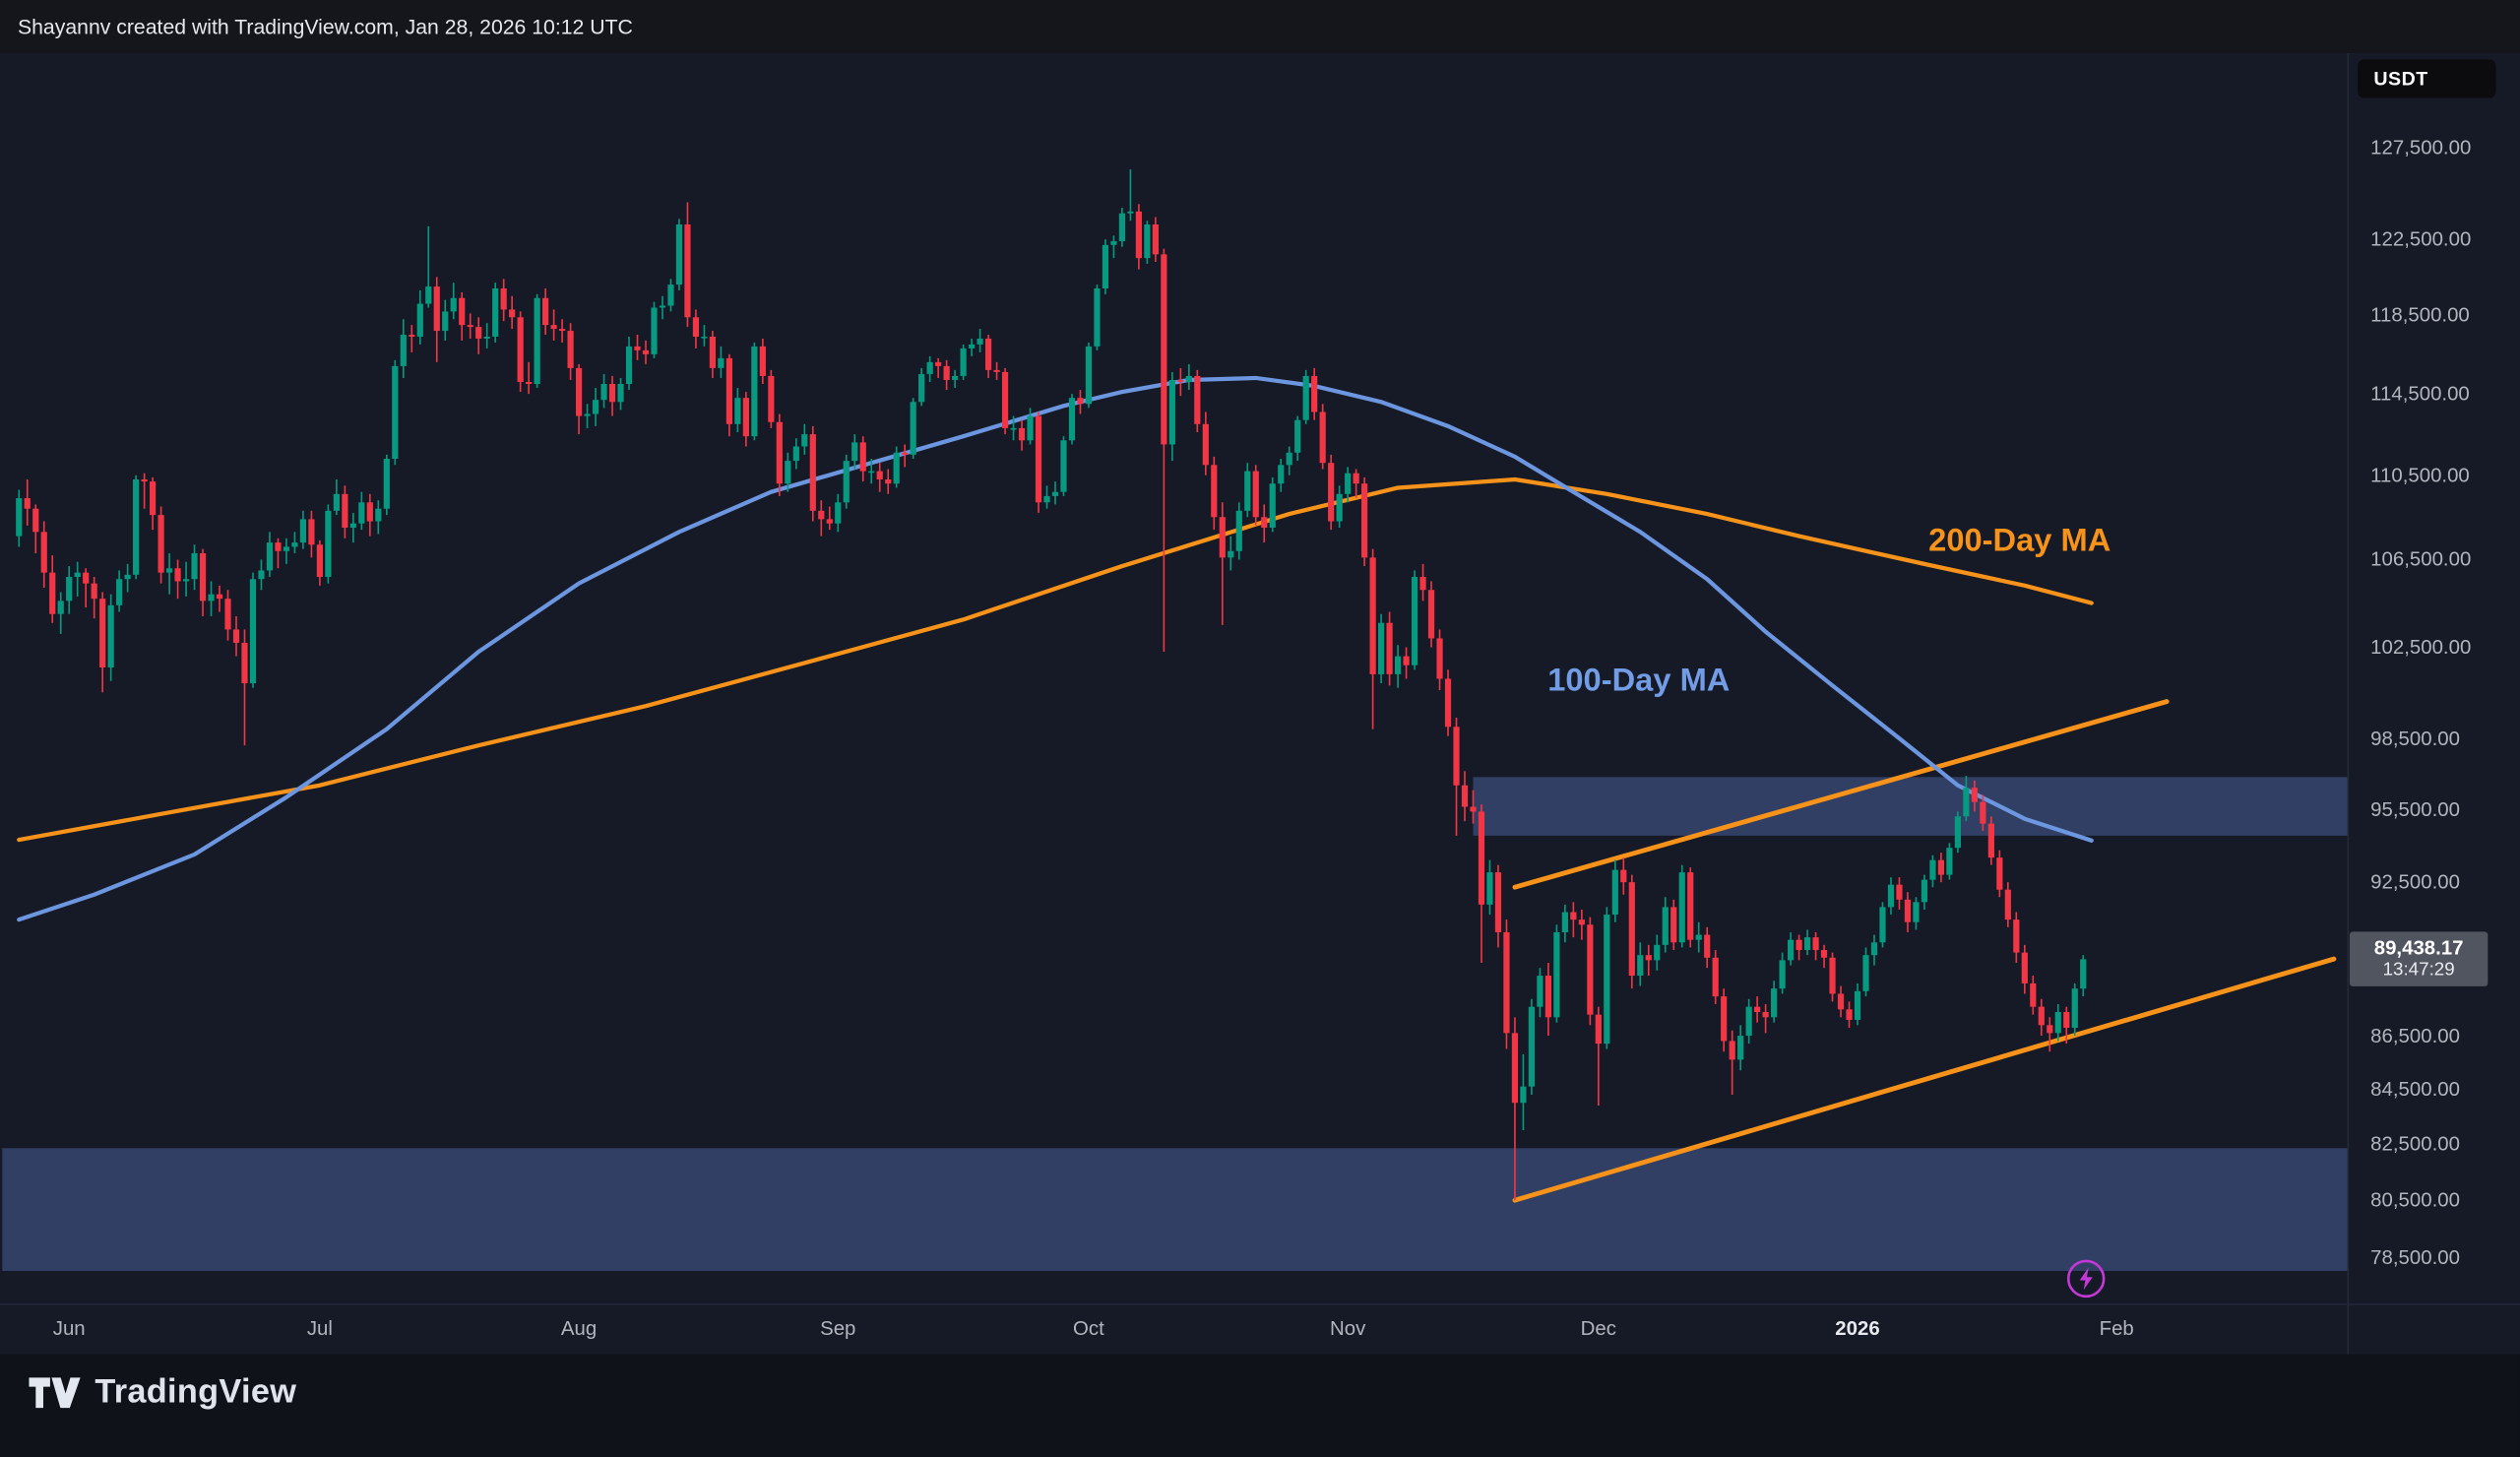  Describe the element at coordinates (2116, 1328) in the screenshot. I see `x-axis-label: Feb` at that location.